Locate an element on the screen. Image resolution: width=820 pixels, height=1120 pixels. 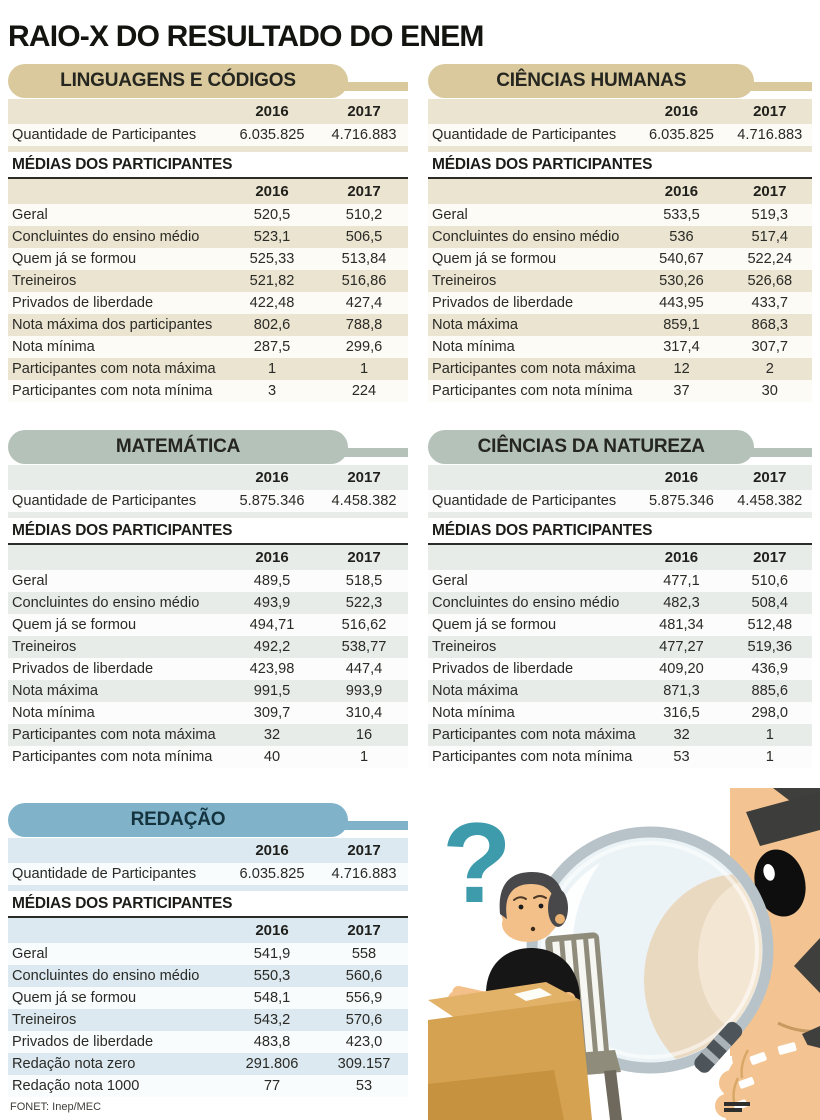
row-value-2017: 519,36 is located at coordinates (770, 647).